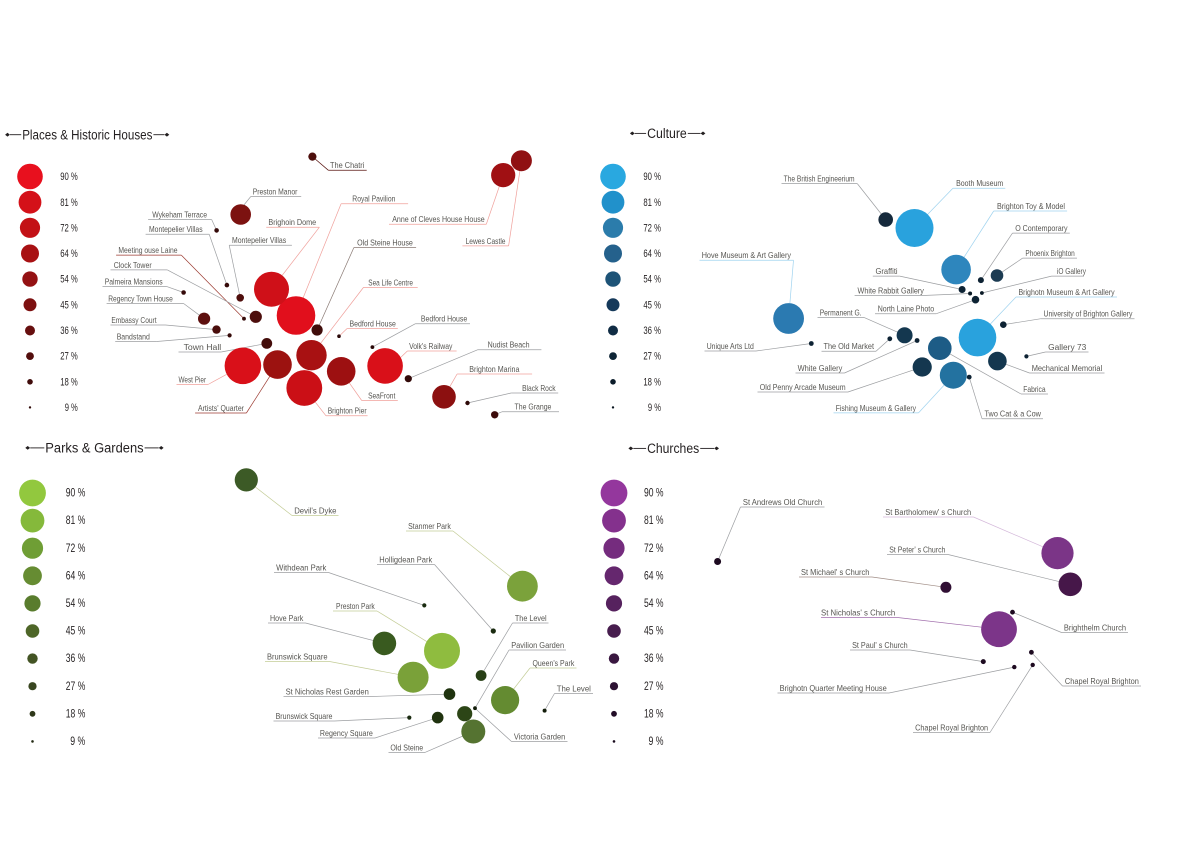 Image resolution: width=1191 pixels, height=842 pixels. I want to click on svg-text: Fishing Museum & Gallery, so click(876, 408).